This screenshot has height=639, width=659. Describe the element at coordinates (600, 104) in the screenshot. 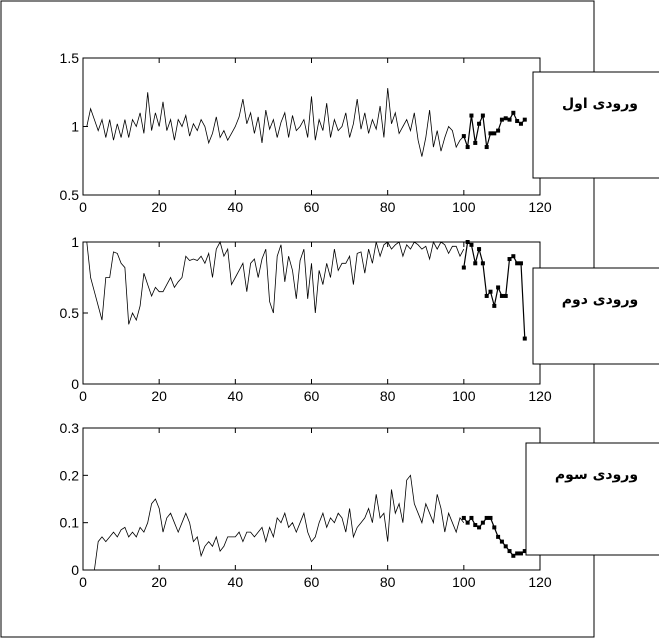

I see `input-label: ورودی اول` at that location.